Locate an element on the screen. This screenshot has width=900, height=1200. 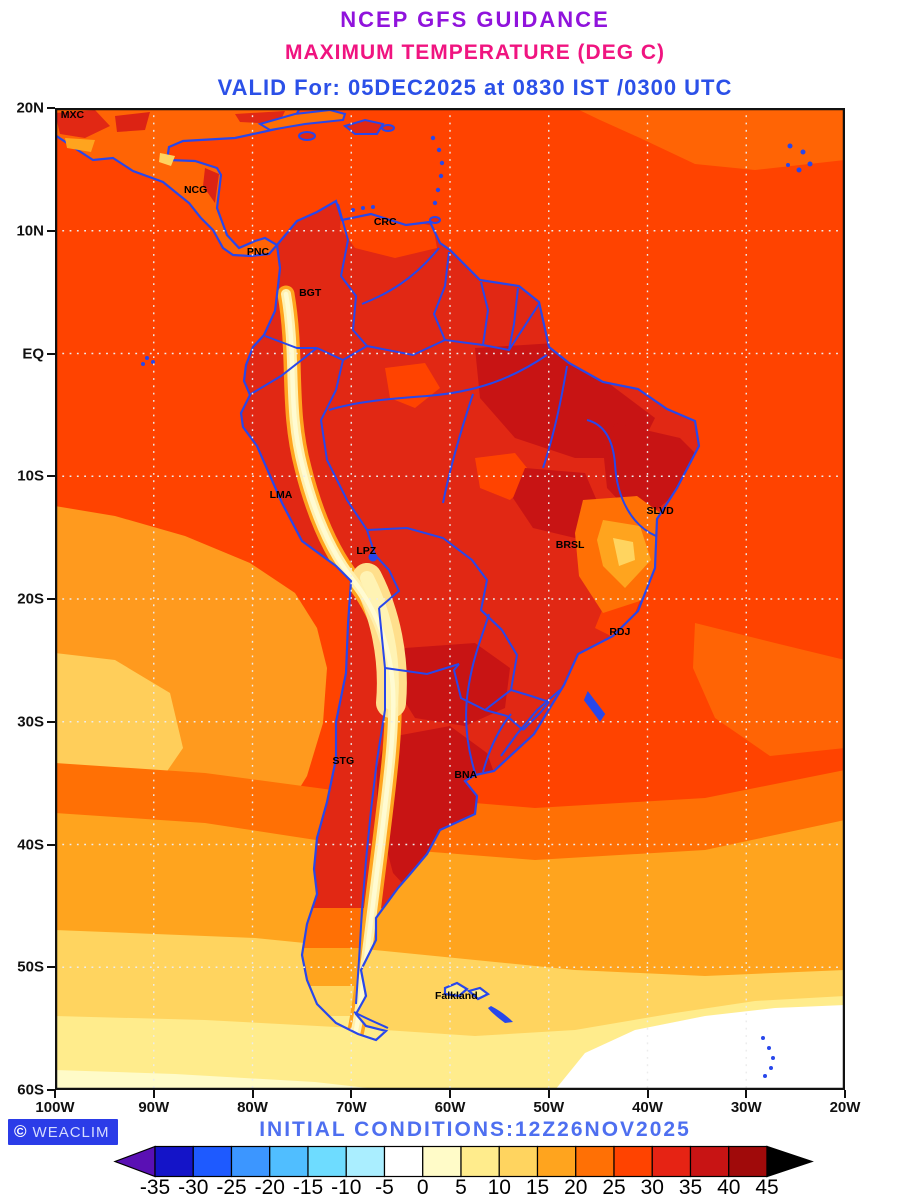
lon-tick-label: 30W is located at coordinates (746, 1107).